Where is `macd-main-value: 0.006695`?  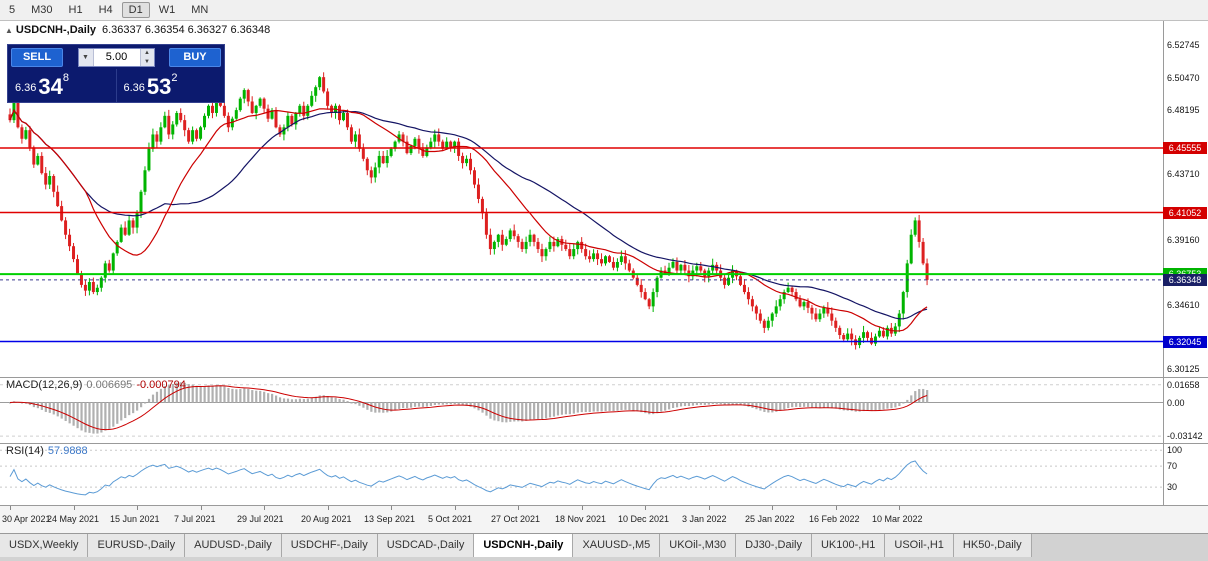
macd-main-value: 0.006695 is located at coordinates (109, 385).